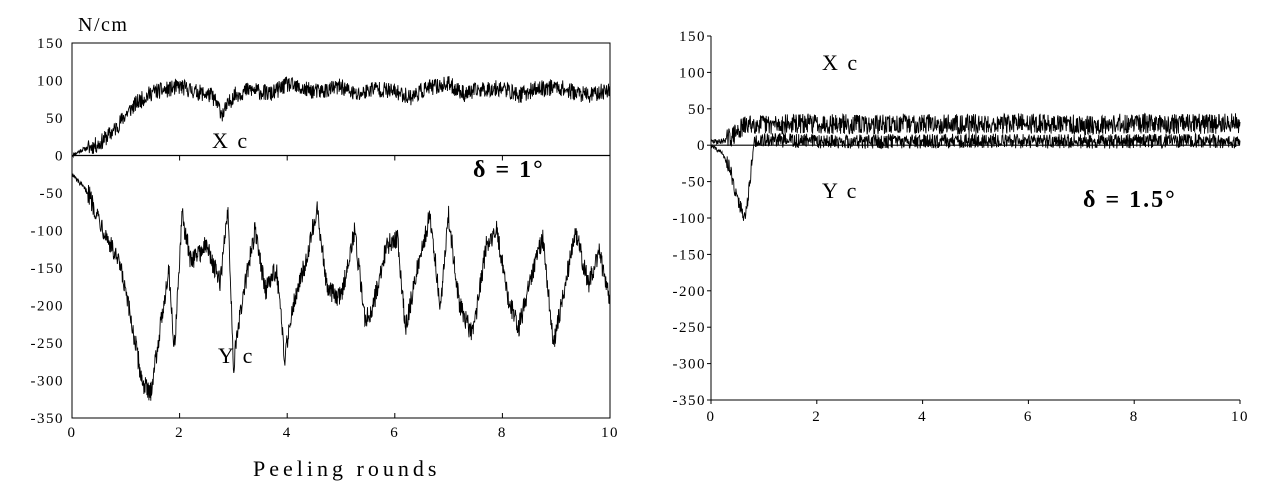 The image size is (1266, 488). What do you see at coordinates (978, 417) in the screenshot?
I see `right-x-tick-labels: 0 2 4 6 8 10` at bounding box center [978, 417].